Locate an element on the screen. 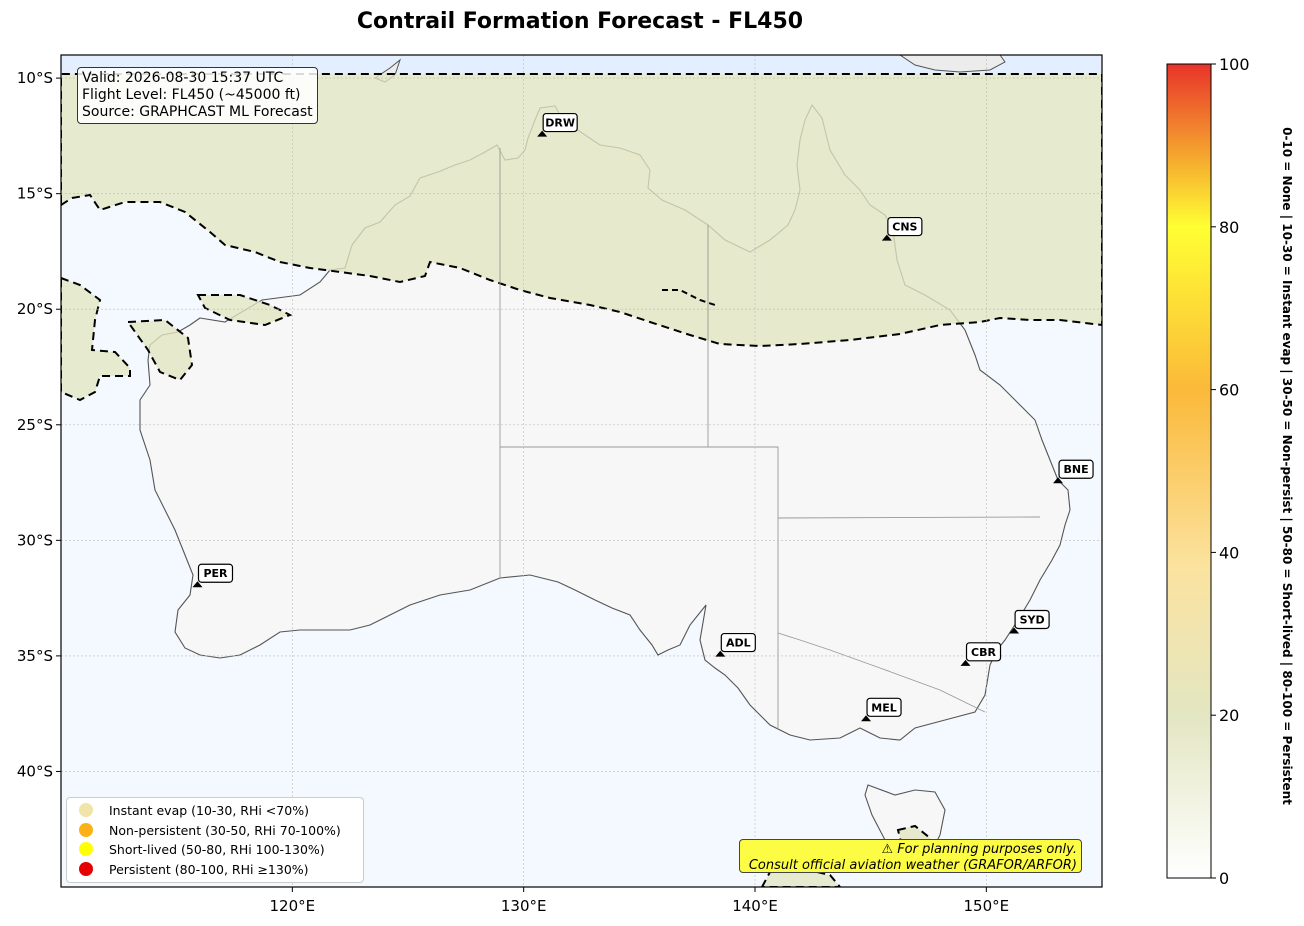  airport-code: PER is located at coordinates (215, 573).